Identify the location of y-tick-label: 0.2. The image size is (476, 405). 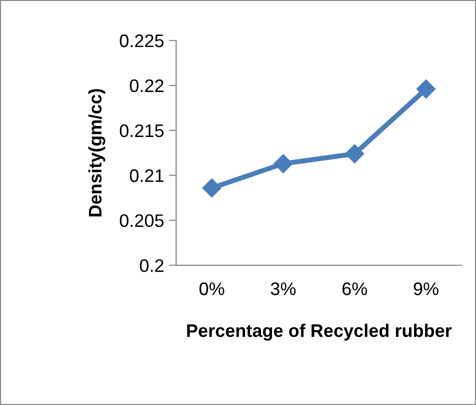
(152, 265).